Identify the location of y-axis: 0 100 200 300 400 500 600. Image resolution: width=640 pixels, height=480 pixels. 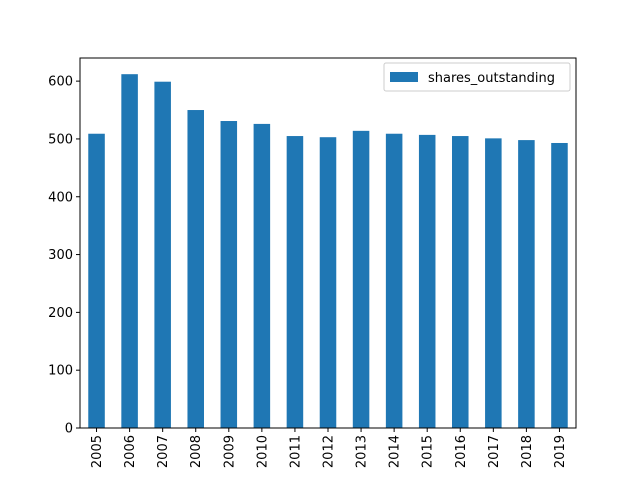
(64, 256).